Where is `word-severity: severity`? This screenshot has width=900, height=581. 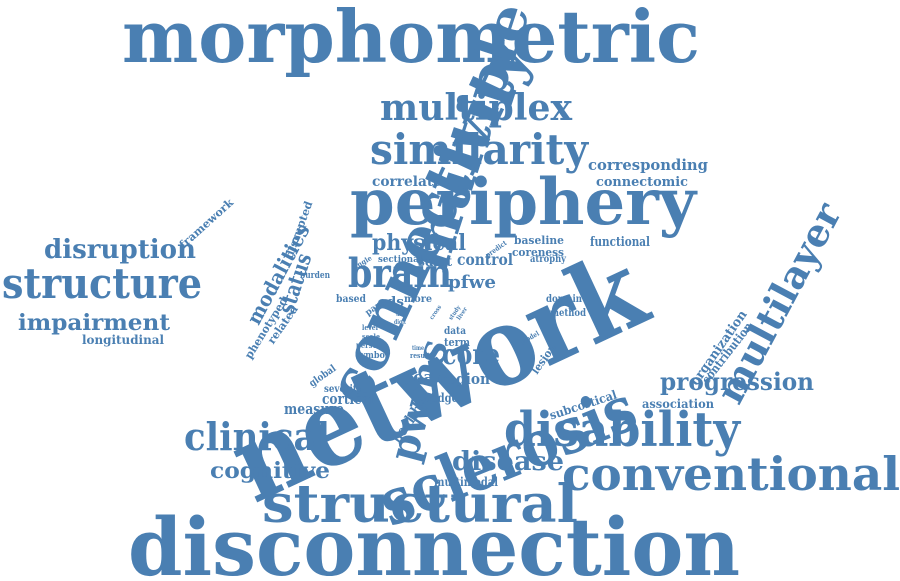
word-severity: severity is located at coordinates (343, 389).